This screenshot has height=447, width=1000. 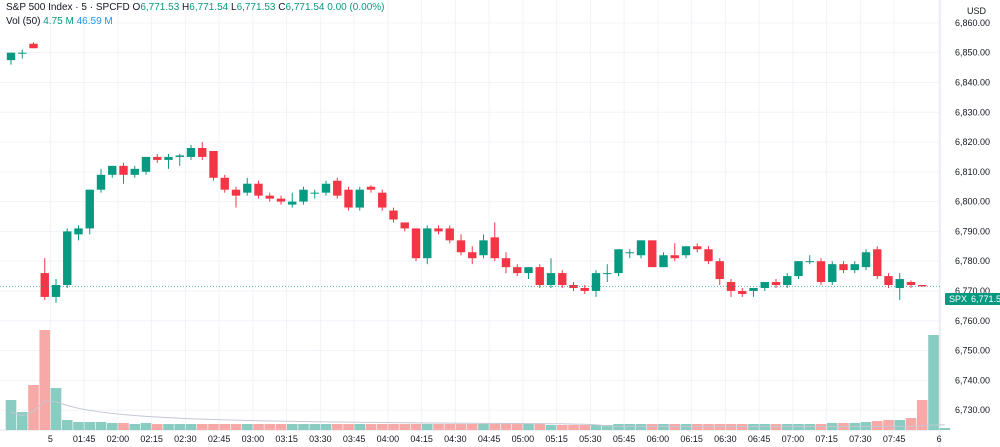 What do you see at coordinates (256, 7) in the screenshot?
I see `low-value: 6,771.53` at bounding box center [256, 7].